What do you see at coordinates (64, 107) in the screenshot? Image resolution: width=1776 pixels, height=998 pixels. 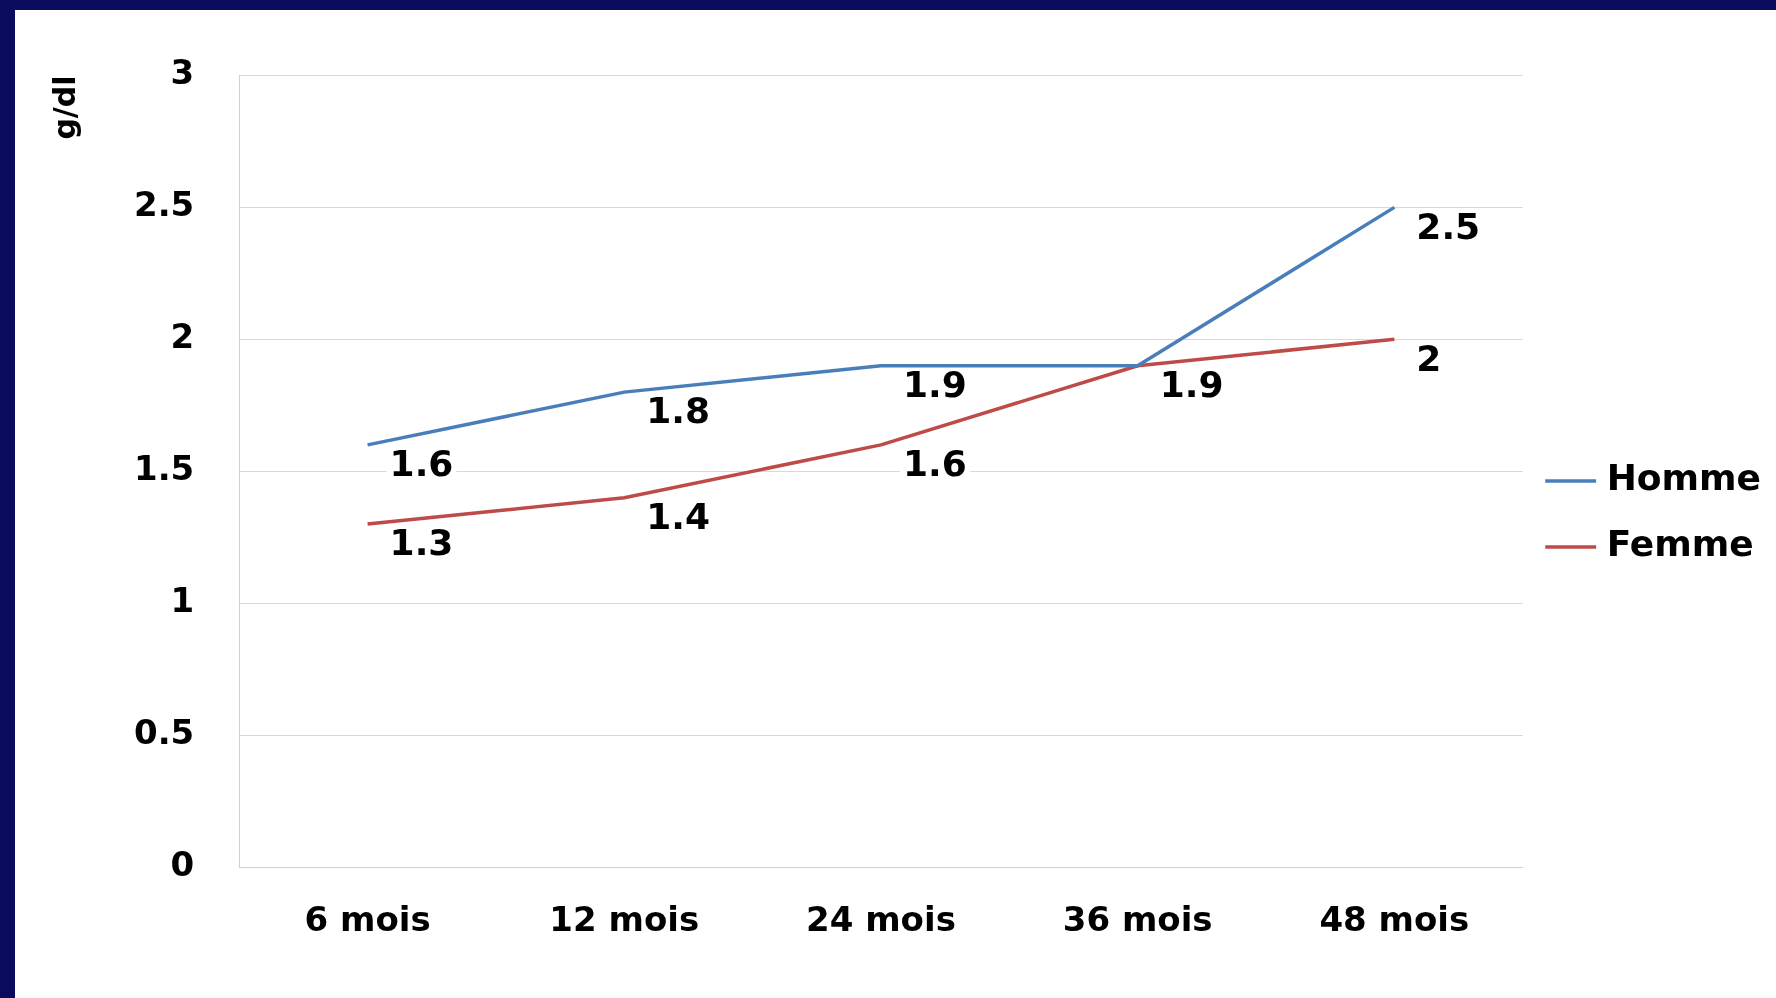 I see `y-axis-title: g/dl` at bounding box center [64, 107].